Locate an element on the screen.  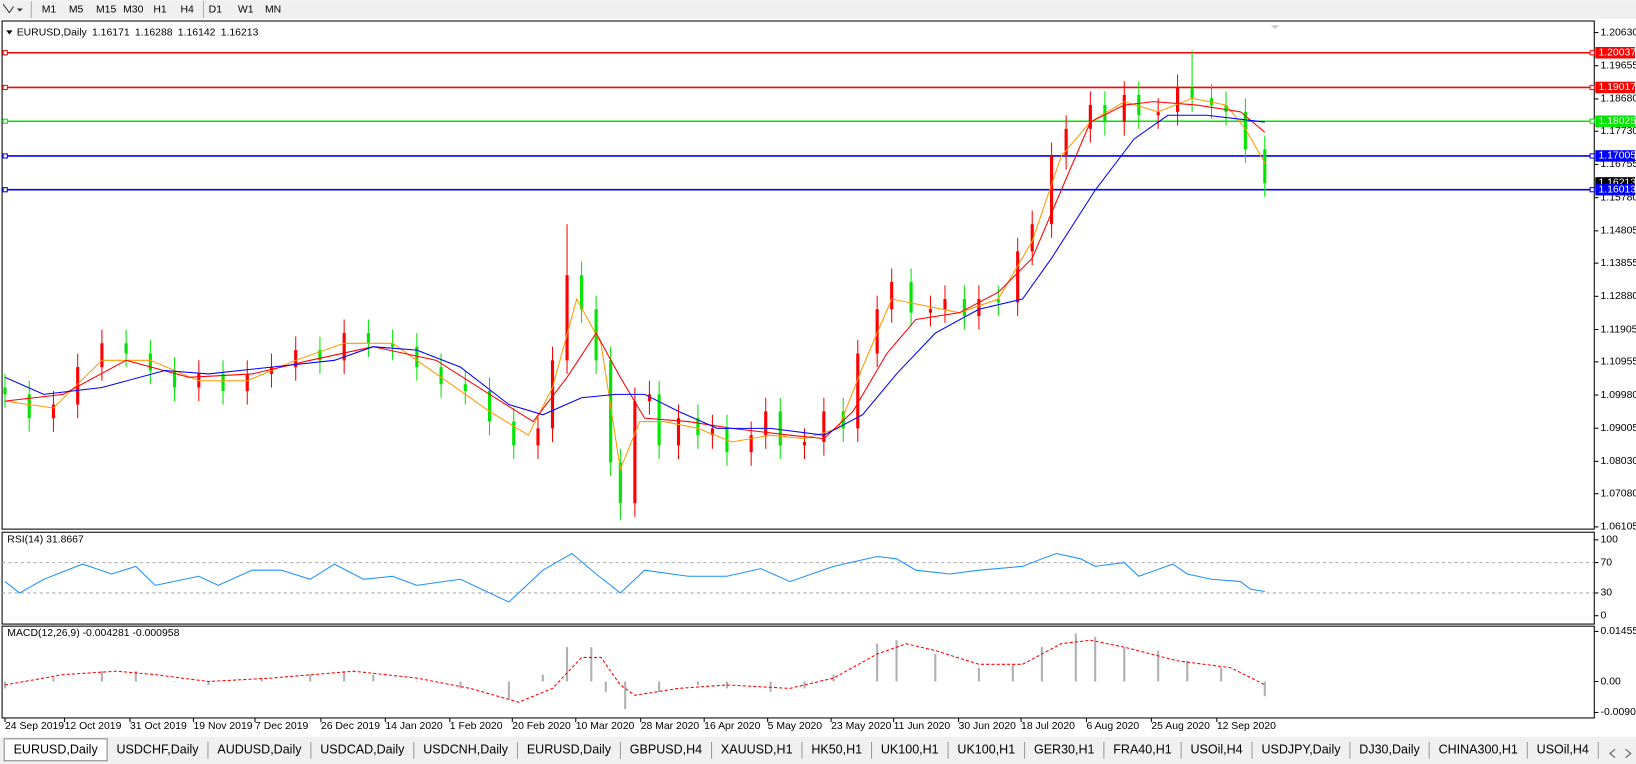
timeframe-button: MN is located at coordinates (273, 9).